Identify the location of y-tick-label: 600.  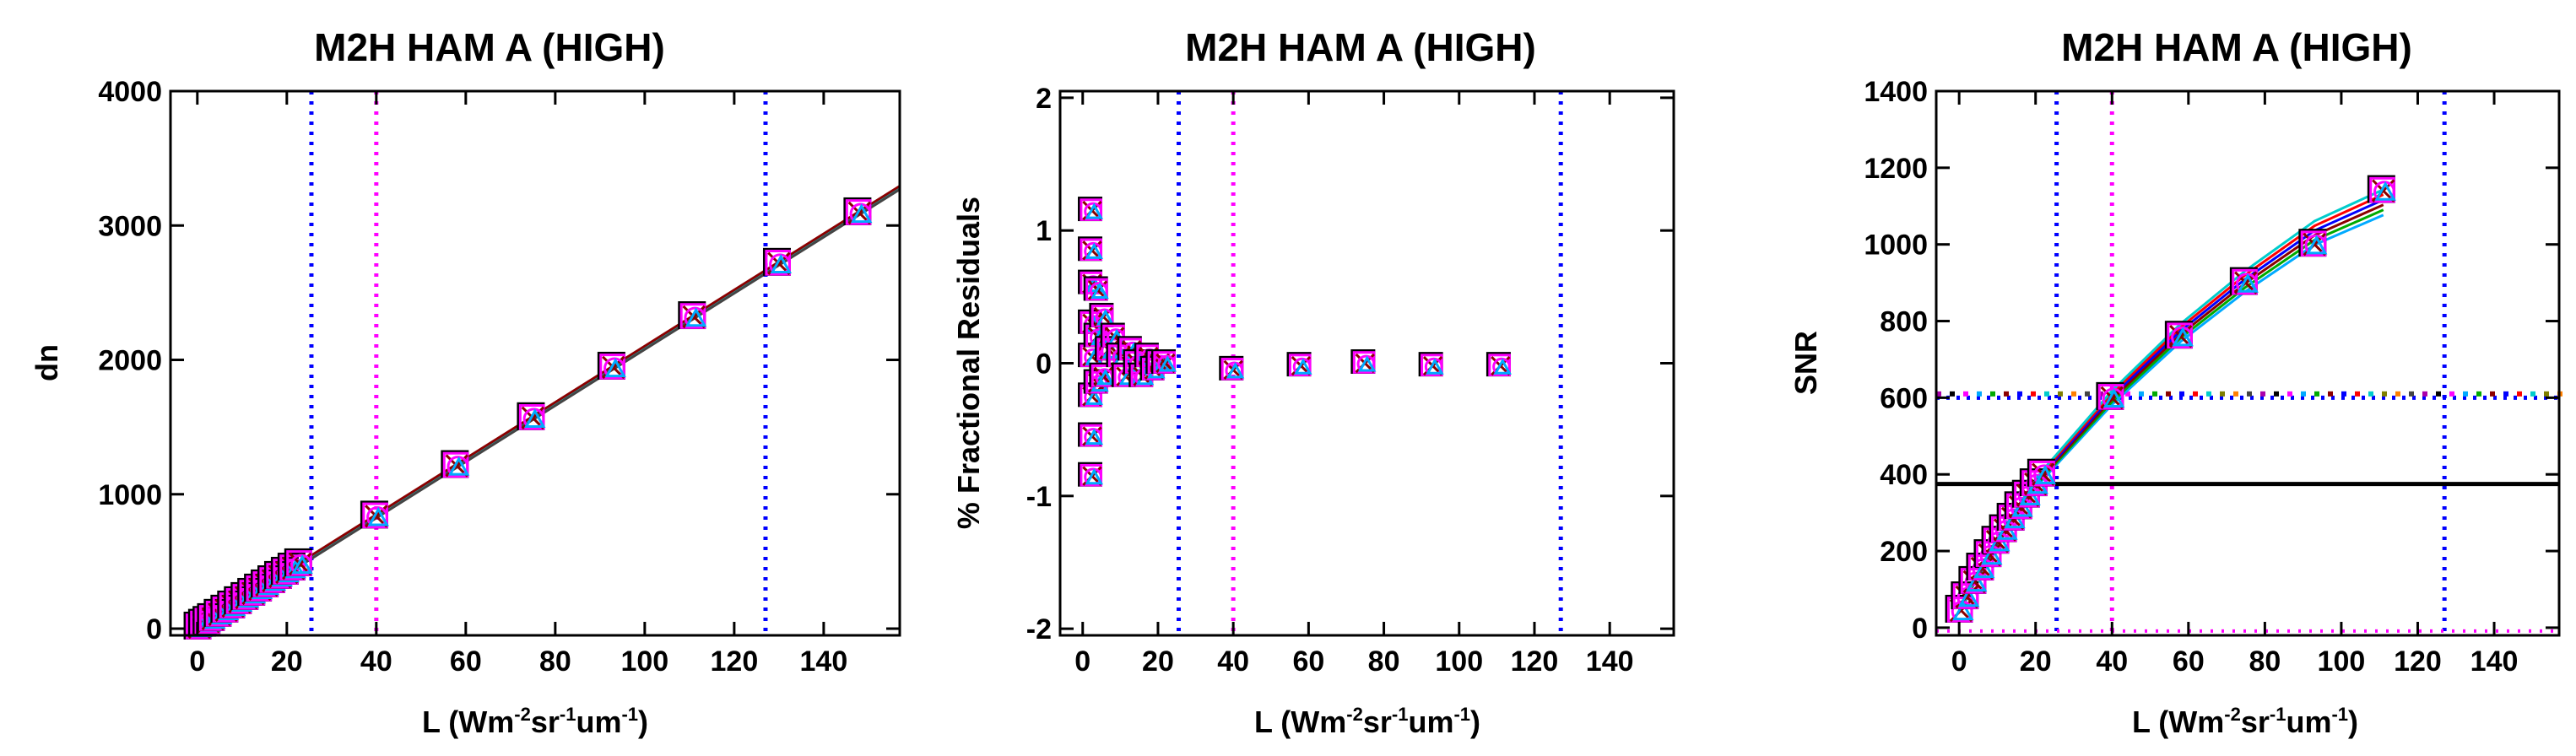
(1904, 398).